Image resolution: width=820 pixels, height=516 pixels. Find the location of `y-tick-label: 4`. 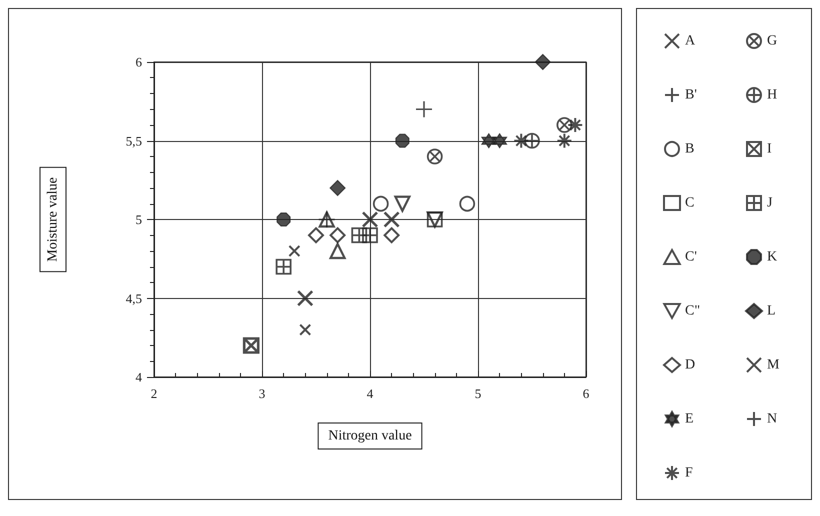

y-tick-label: 4 is located at coordinates (139, 377).